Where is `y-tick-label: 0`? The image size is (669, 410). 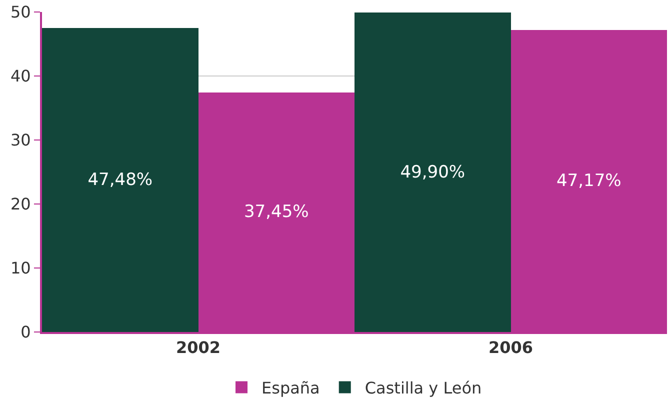 y-tick-label: 0 is located at coordinates (25, 332).